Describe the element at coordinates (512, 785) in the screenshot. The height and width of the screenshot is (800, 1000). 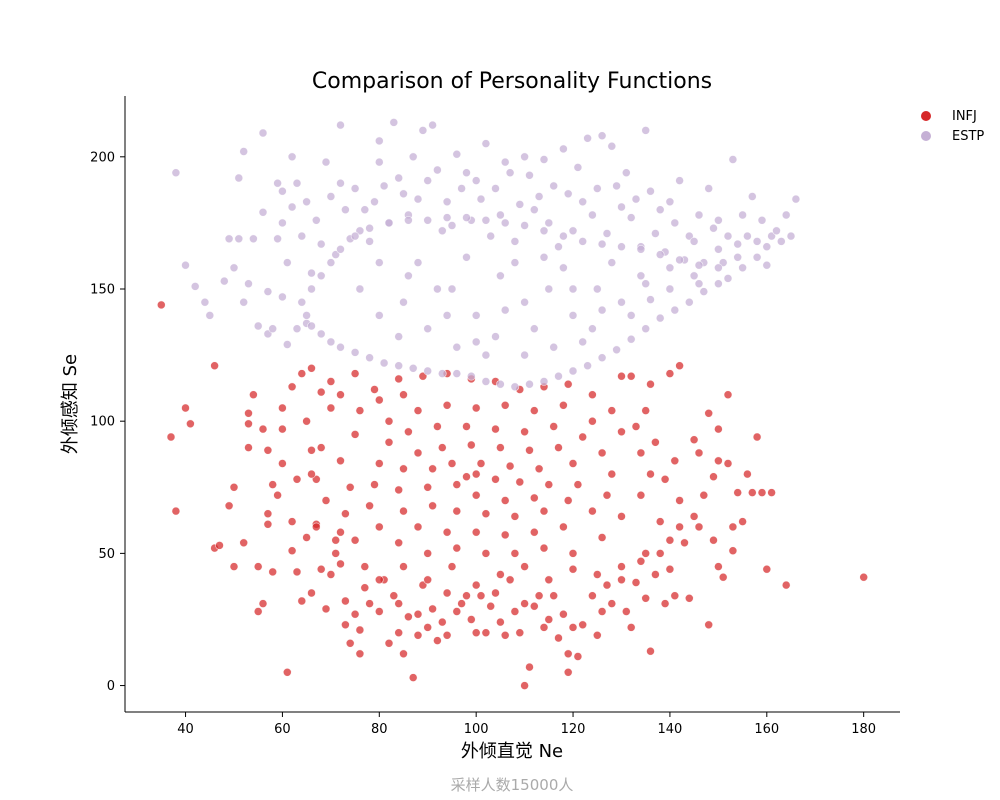
I see `sample-size-caption: 采样人数15000人` at that location.